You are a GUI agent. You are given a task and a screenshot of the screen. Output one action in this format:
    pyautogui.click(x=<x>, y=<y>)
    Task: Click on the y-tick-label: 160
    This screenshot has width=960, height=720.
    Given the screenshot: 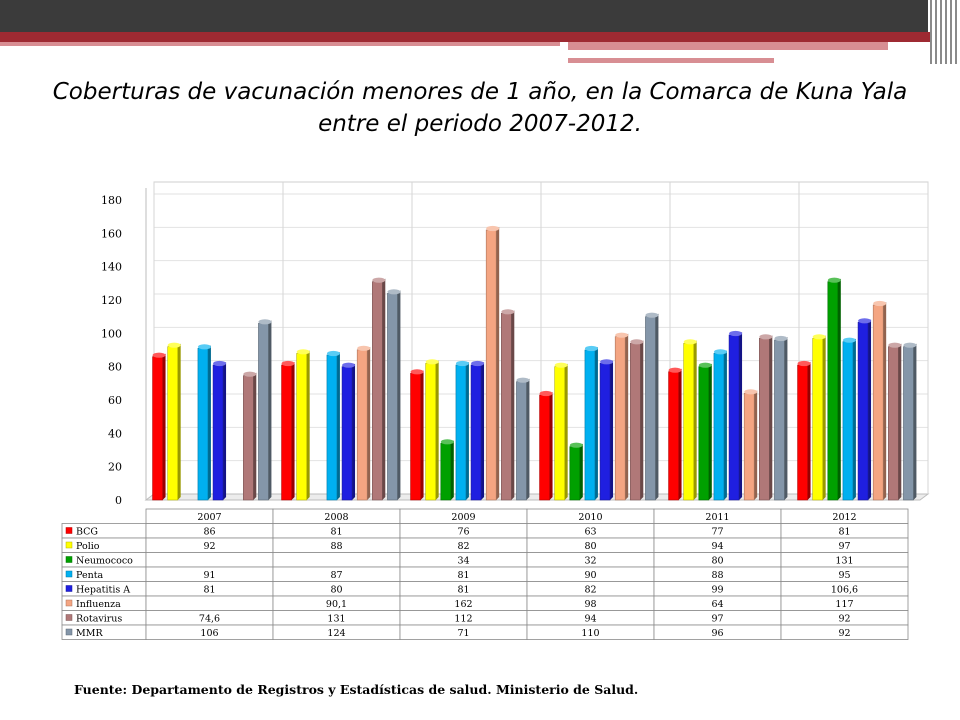 What is the action you would take?
    pyautogui.click(x=111, y=233)
    